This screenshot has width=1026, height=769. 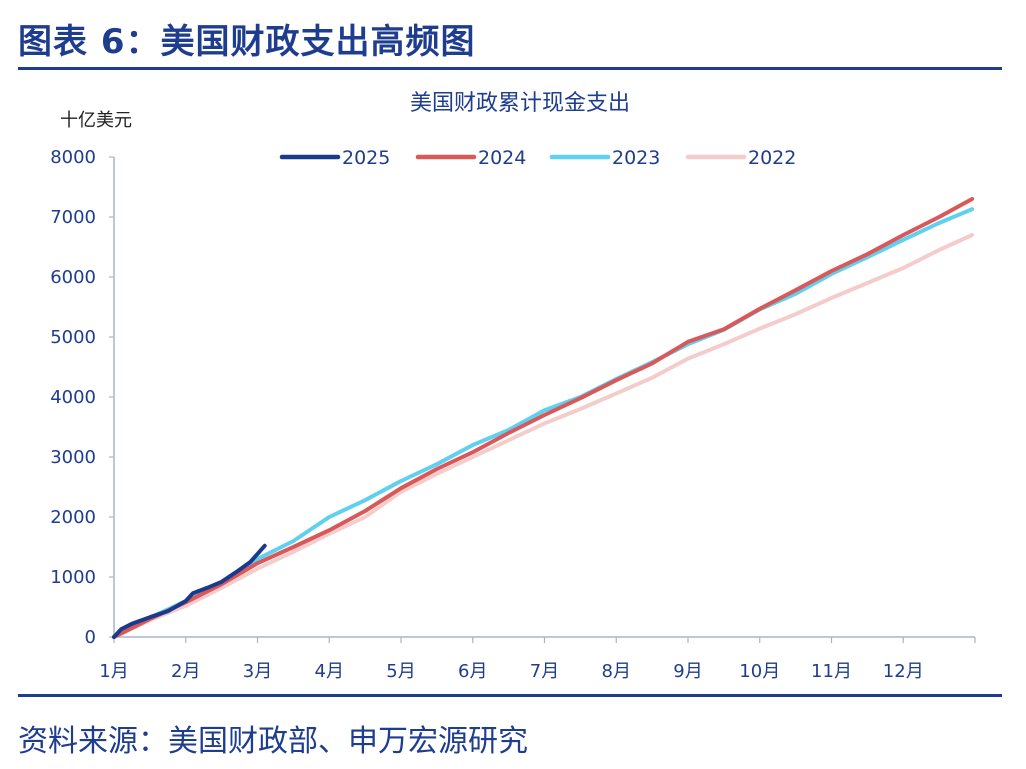 I want to click on bottom-rule, so click(x=510, y=695).